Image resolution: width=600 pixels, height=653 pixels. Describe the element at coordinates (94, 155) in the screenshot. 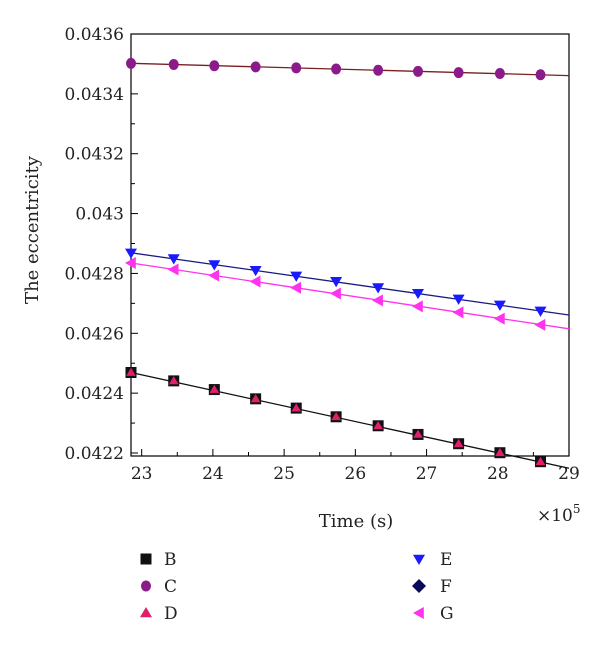

I see `y-tick-label: 0.0432` at that location.